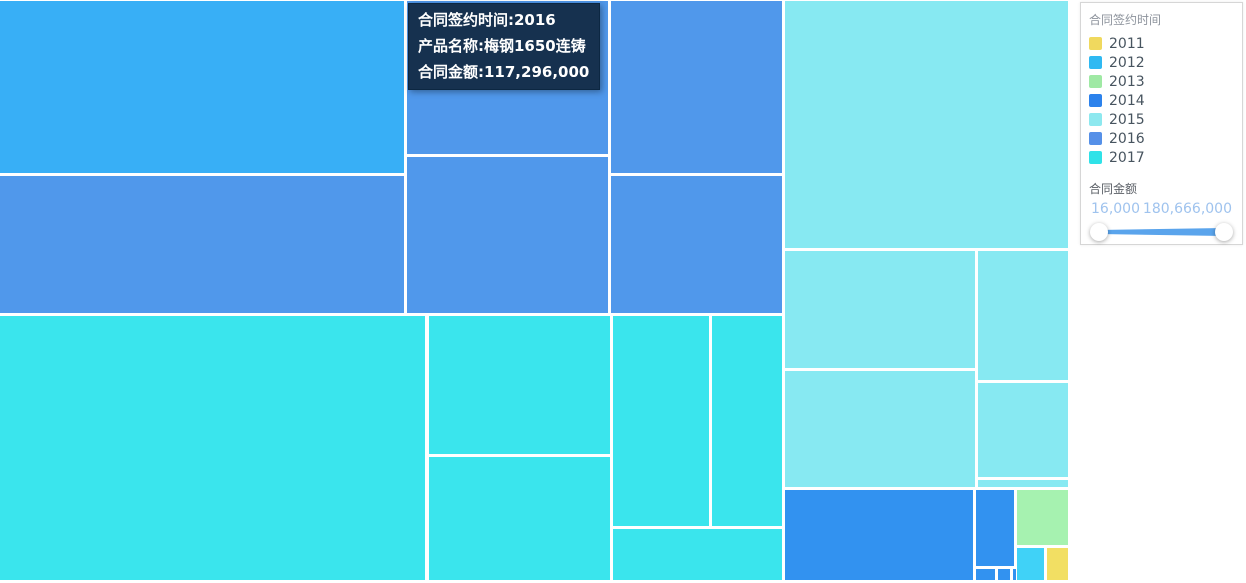  What do you see at coordinates (1161, 81) in the screenshot?
I see `legend-item-2013: 2013` at bounding box center [1161, 81].